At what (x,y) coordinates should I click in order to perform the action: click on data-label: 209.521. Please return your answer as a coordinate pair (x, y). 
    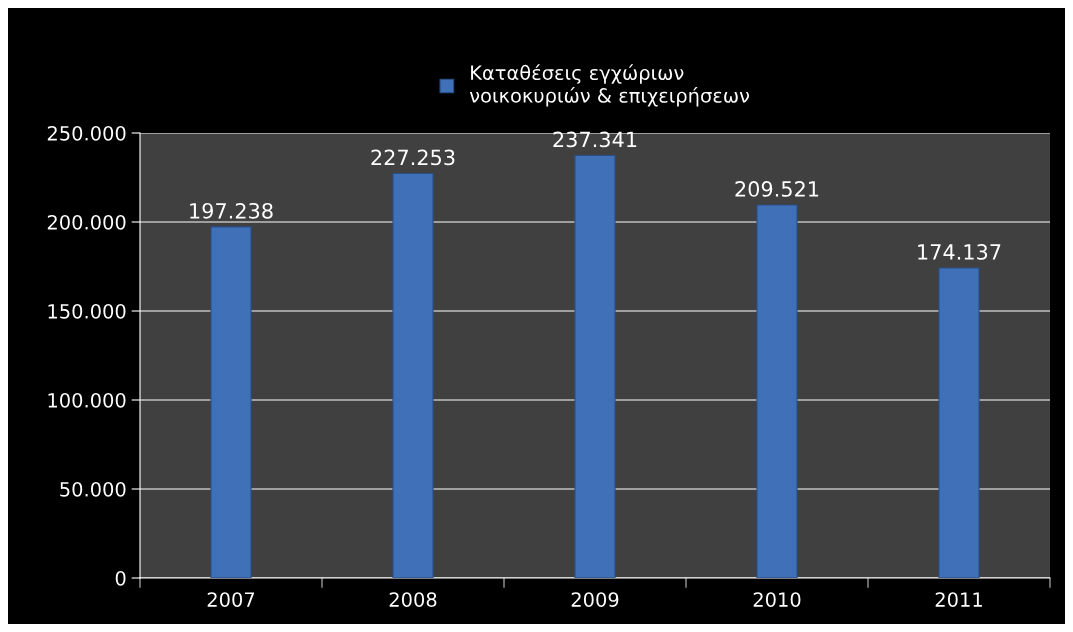
    Looking at the image, I should click on (777, 189).